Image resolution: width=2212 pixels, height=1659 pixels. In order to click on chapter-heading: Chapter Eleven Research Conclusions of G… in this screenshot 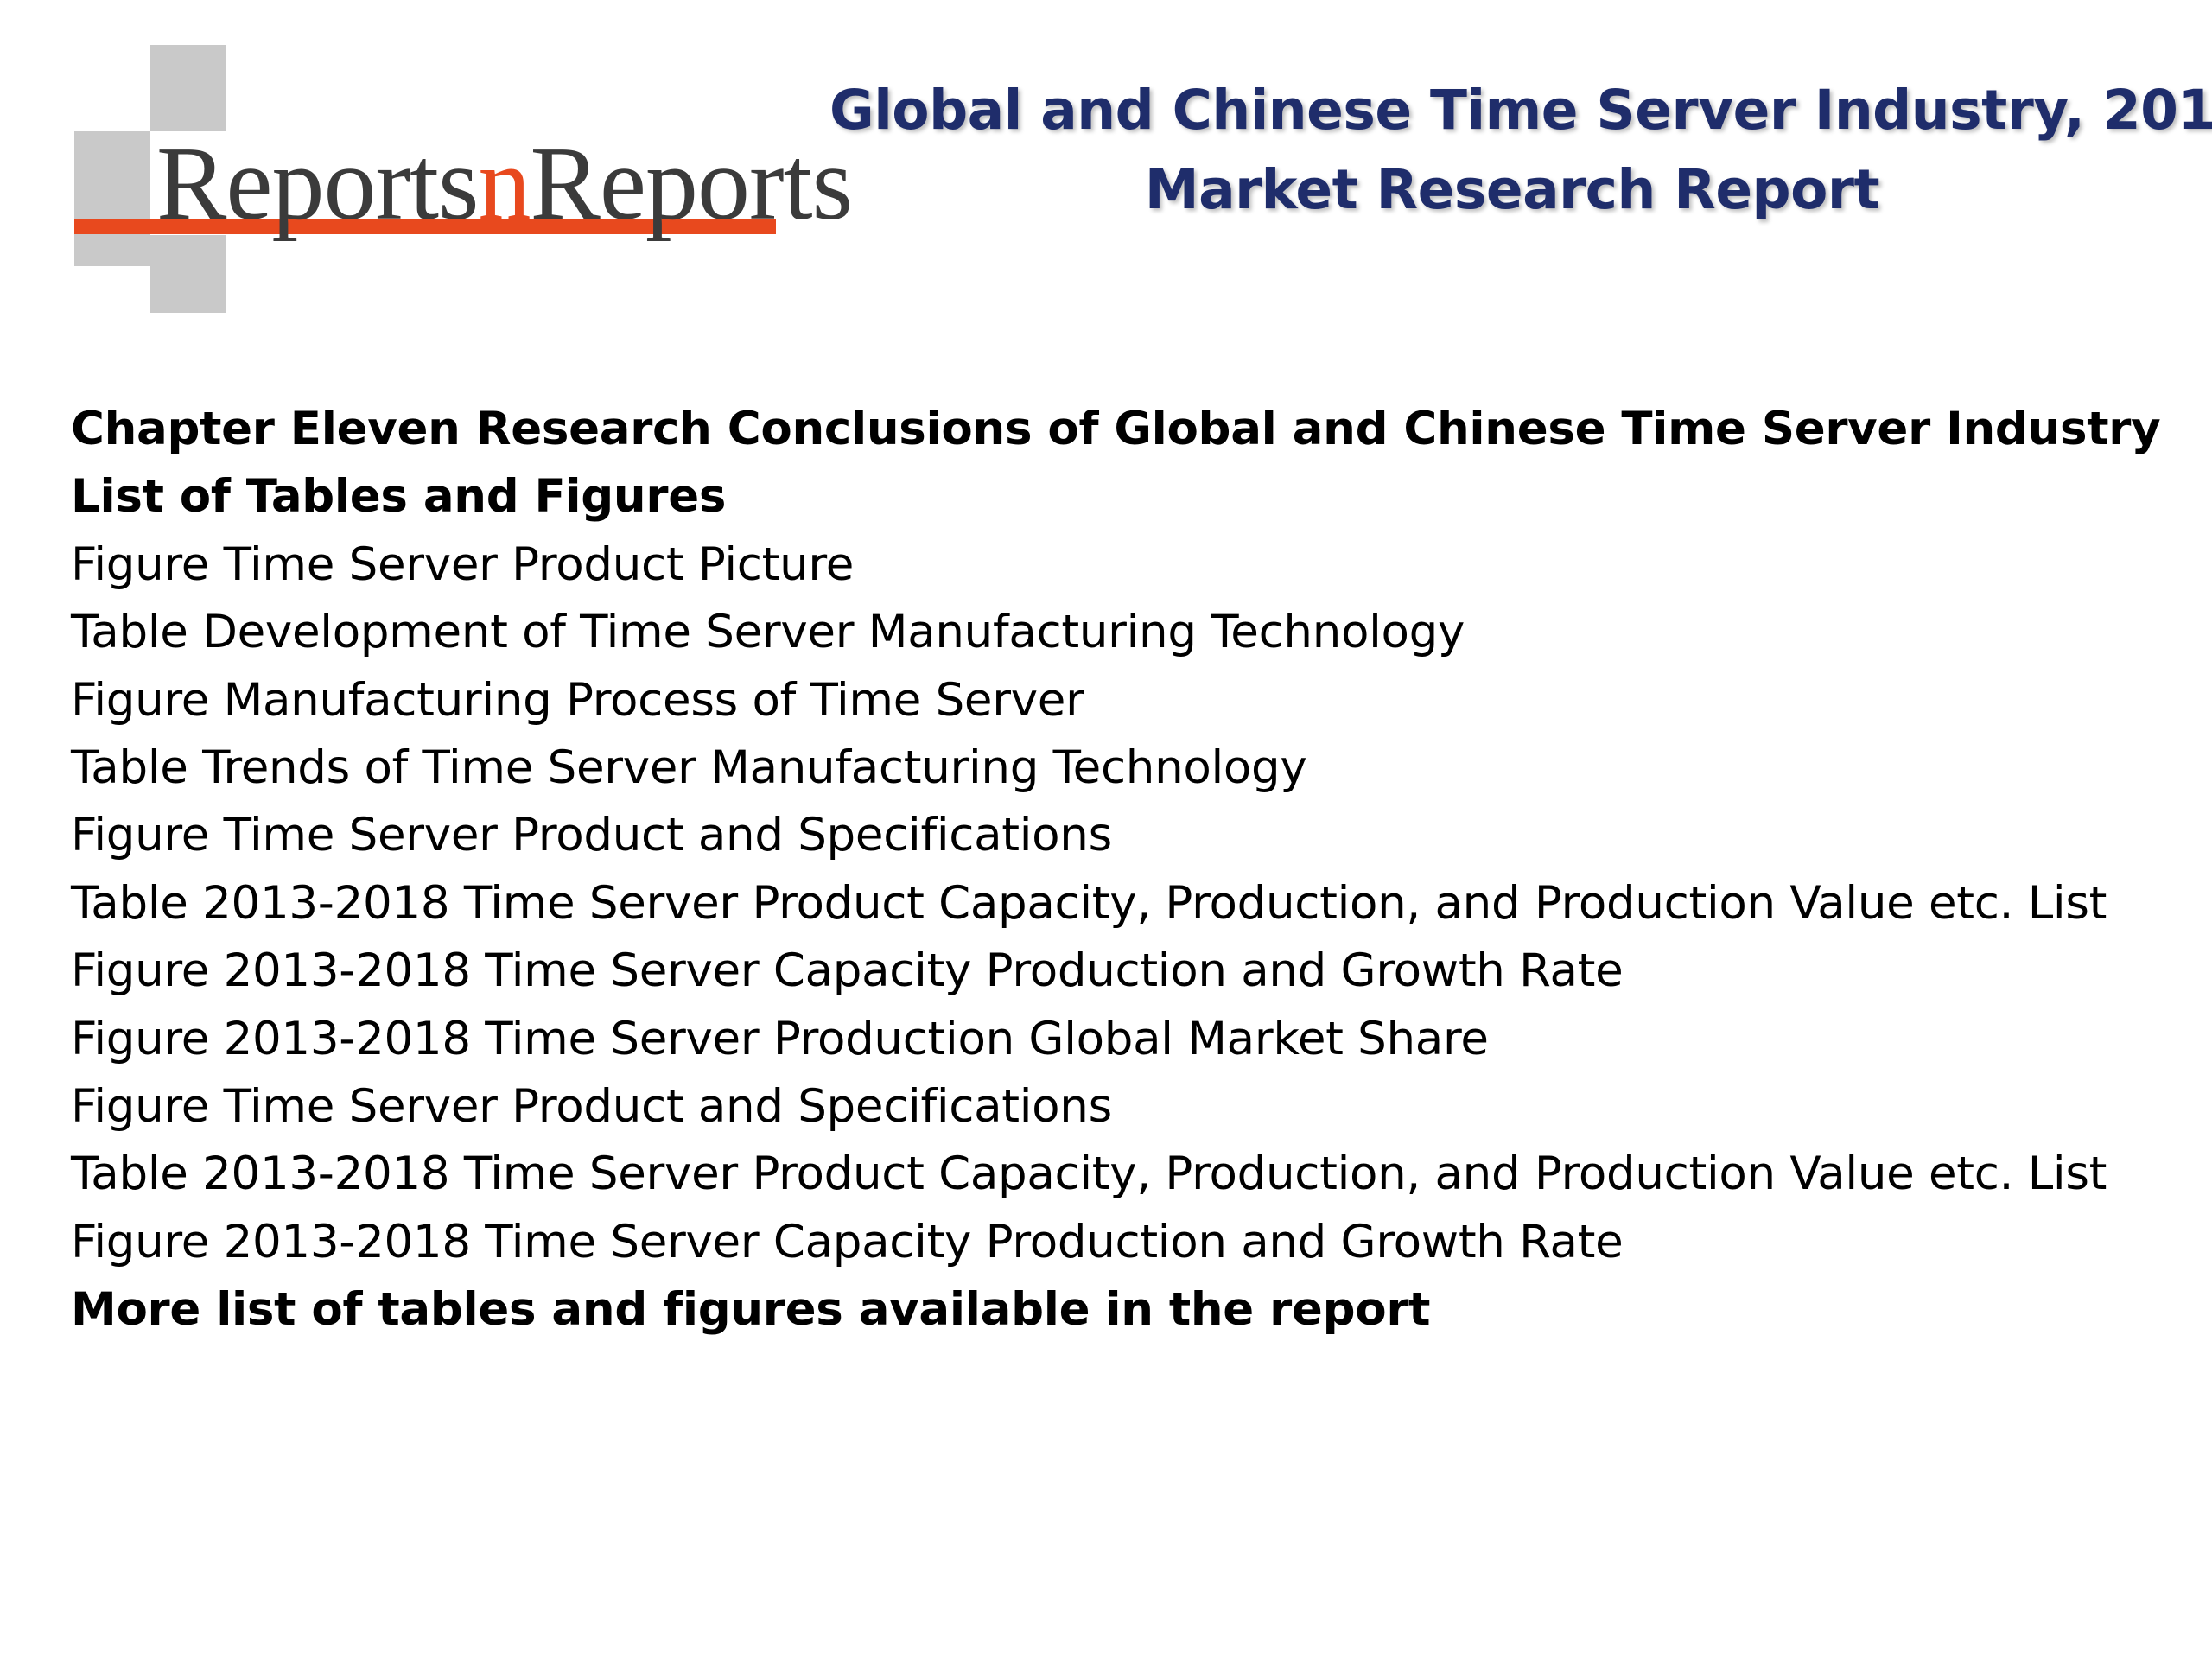, I will do `click(1116, 429)`.